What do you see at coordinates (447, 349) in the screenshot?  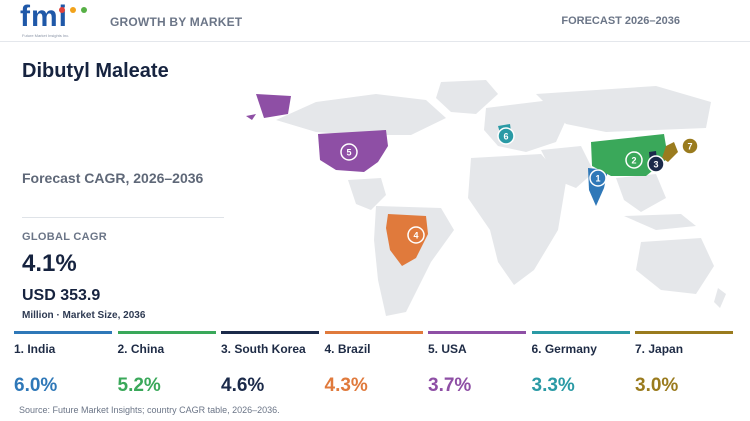 I see `country-label: 5. USA` at bounding box center [447, 349].